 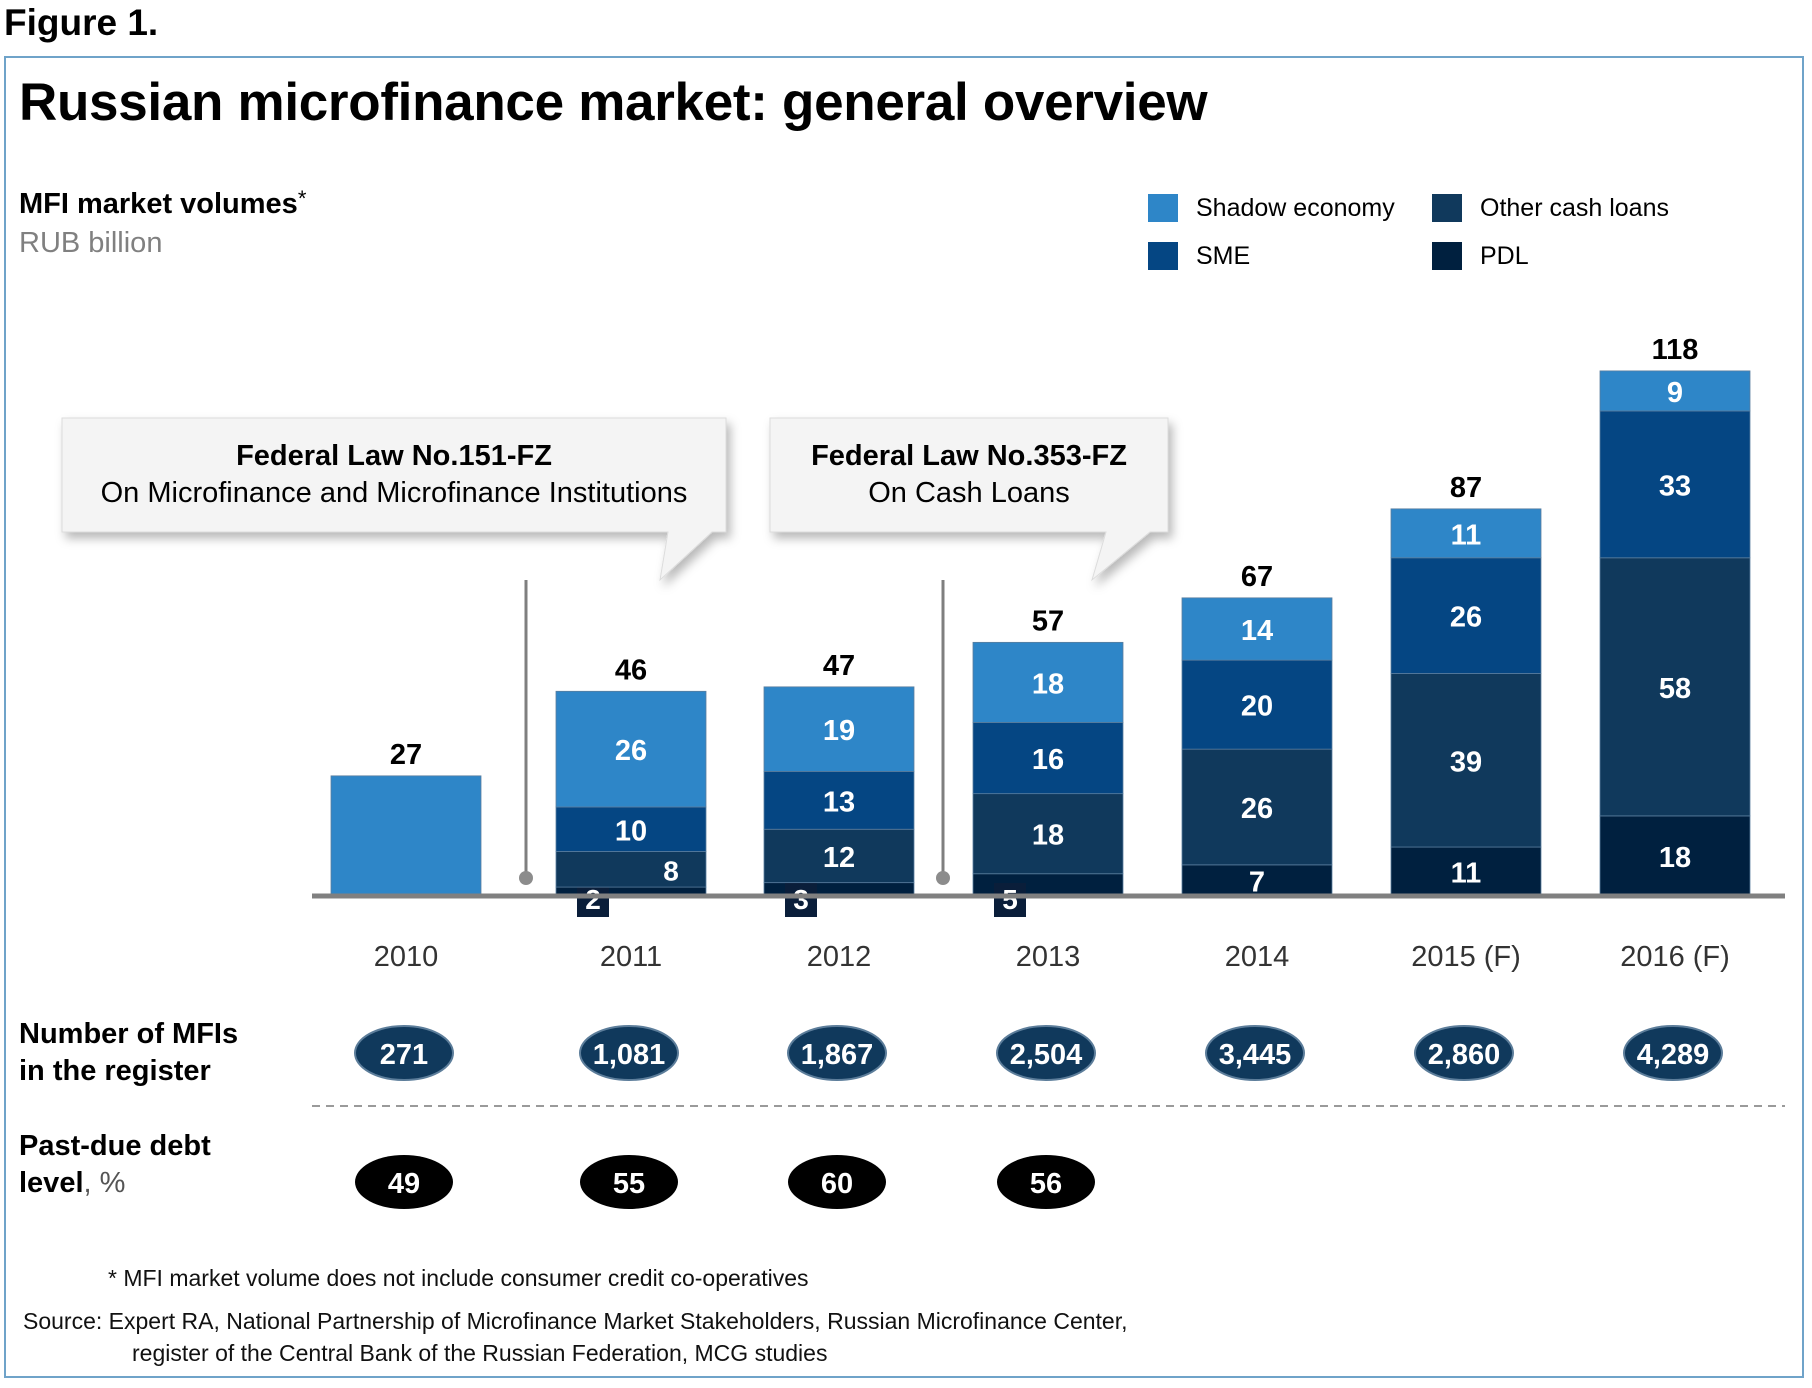 What do you see at coordinates (115, 1071) in the screenshot?
I see `mfi-count-label-line2: in the register` at bounding box center [115, 1071].